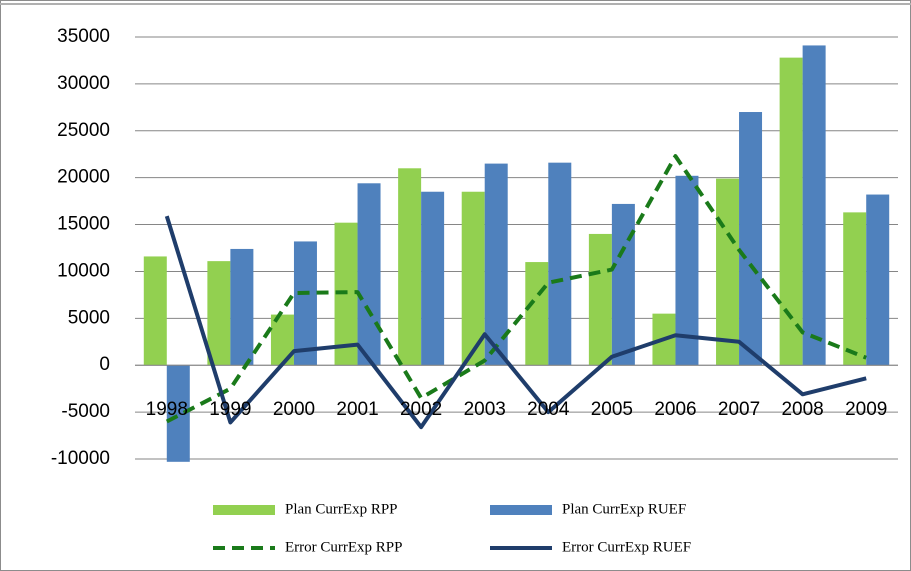  Describe the element at coordinates (802, 409) in the screenshot. I see `x-tick-label: 2008` at that location.